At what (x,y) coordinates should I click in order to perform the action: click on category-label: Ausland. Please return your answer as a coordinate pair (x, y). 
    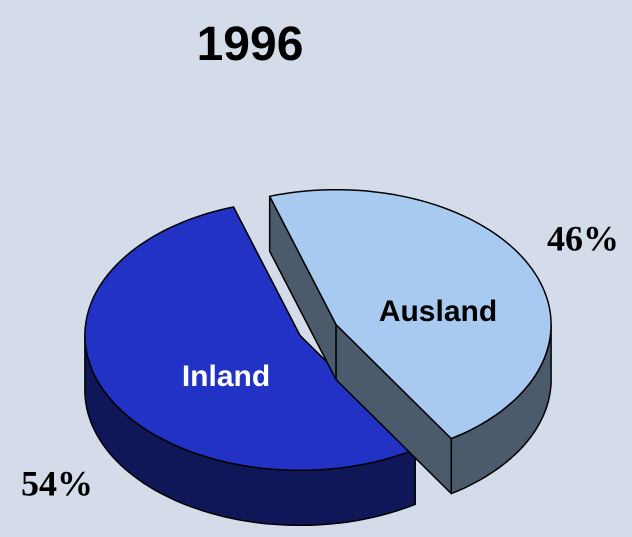
    Looking at the image, I should click on (438, 311).